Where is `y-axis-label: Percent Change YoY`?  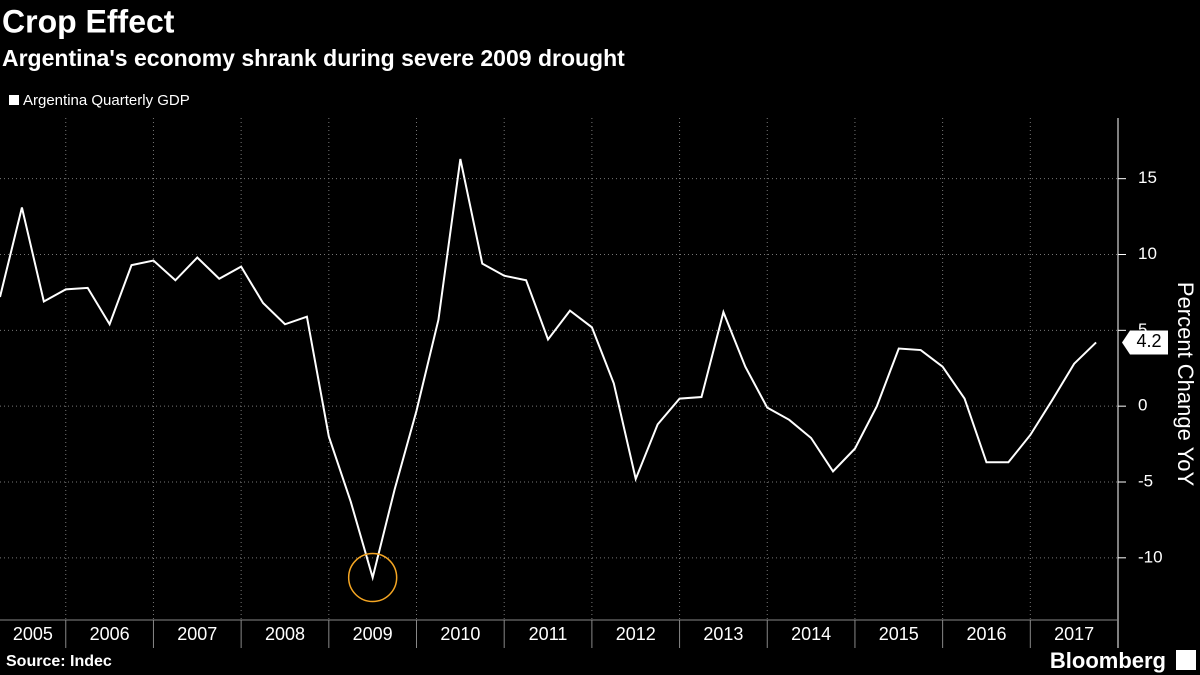
y-axis-label: Percent Change YoY is located at coordinates (1185, 384).